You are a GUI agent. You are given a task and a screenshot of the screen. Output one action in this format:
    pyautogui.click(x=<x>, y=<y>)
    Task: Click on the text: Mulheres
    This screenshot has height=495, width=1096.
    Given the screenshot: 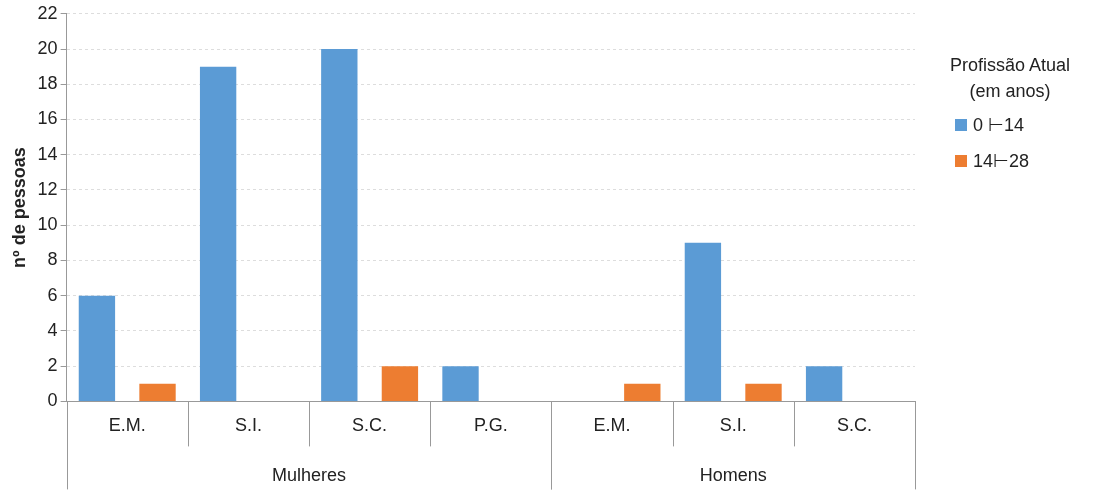 What is the action you would take?
    pyautogui.click(x=309, y=475)
    